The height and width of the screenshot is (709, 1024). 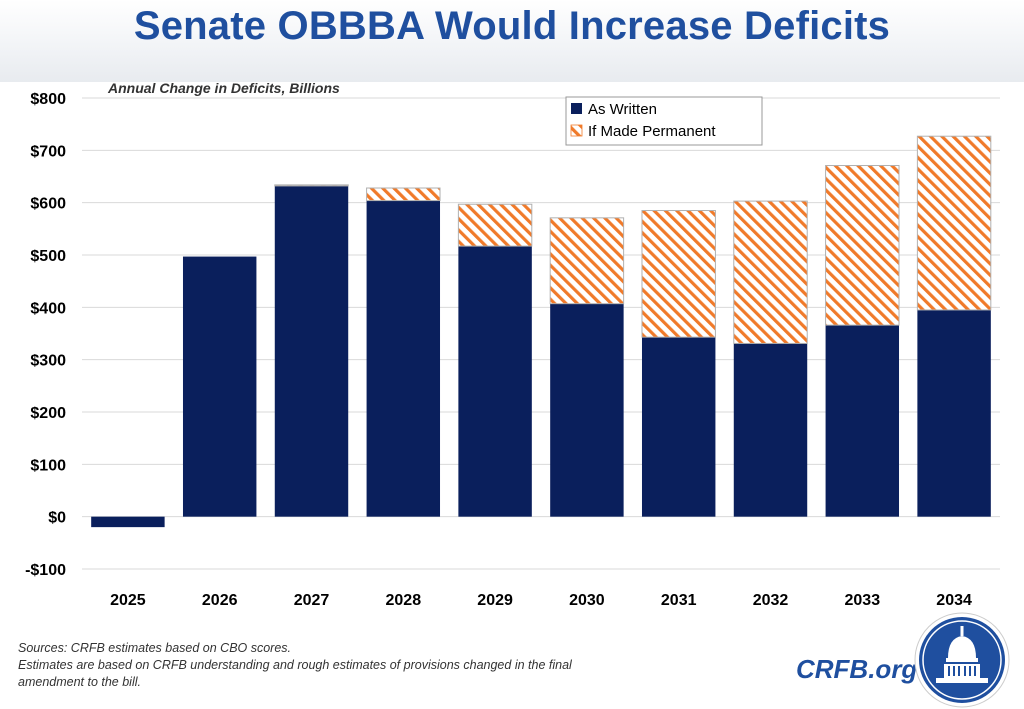 What do you see at coordinates (79, 682) in the screenshot?
I see `source-line-3: amendment to the bill.` at bounding box center [79, 682].